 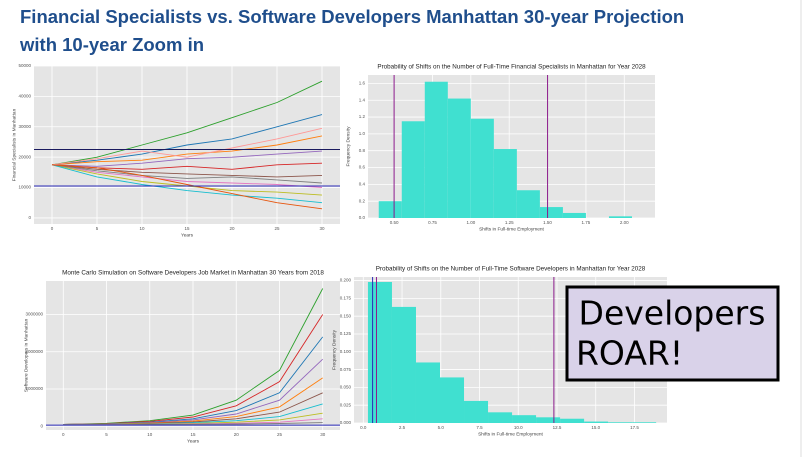 I want to click on x-tick-label: 1.25, so click(x=509, y=222).